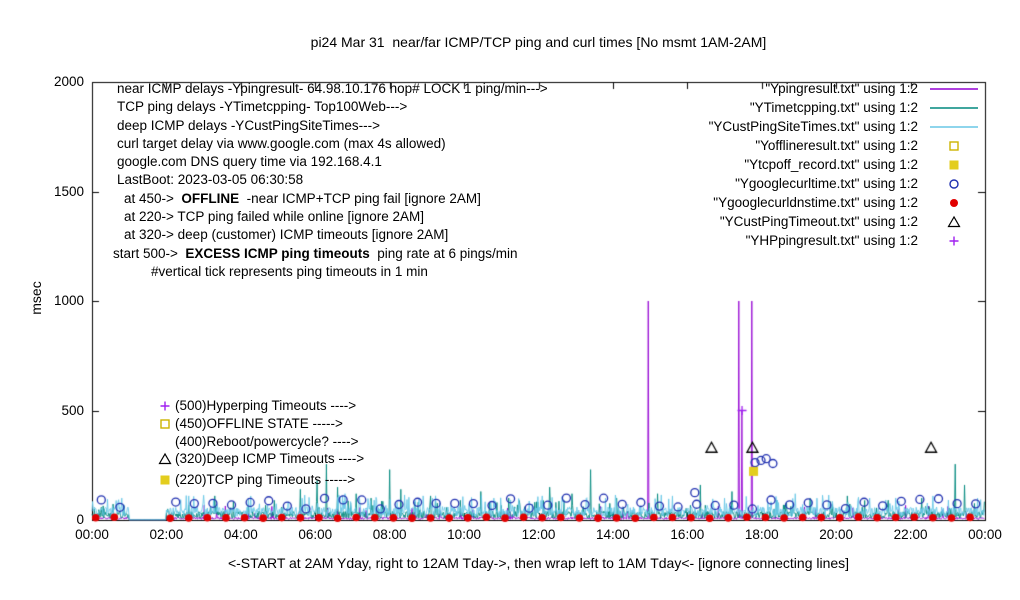 This screenshot has width=1020, height=600. Describe the element at coordinates (80, 519) in the screenshot. I see `y-tick-label: 0` at that location.